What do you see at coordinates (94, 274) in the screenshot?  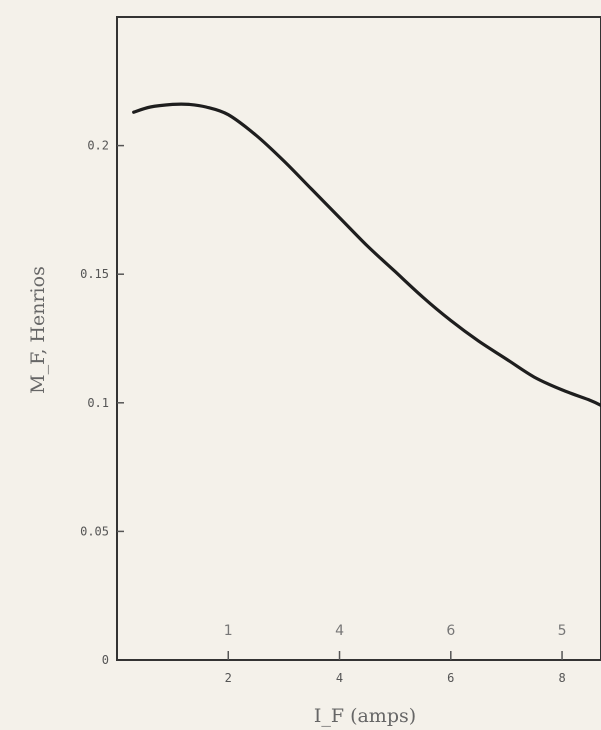 I see `y-tick-label: 0.15` at bounding box center [94, 274].